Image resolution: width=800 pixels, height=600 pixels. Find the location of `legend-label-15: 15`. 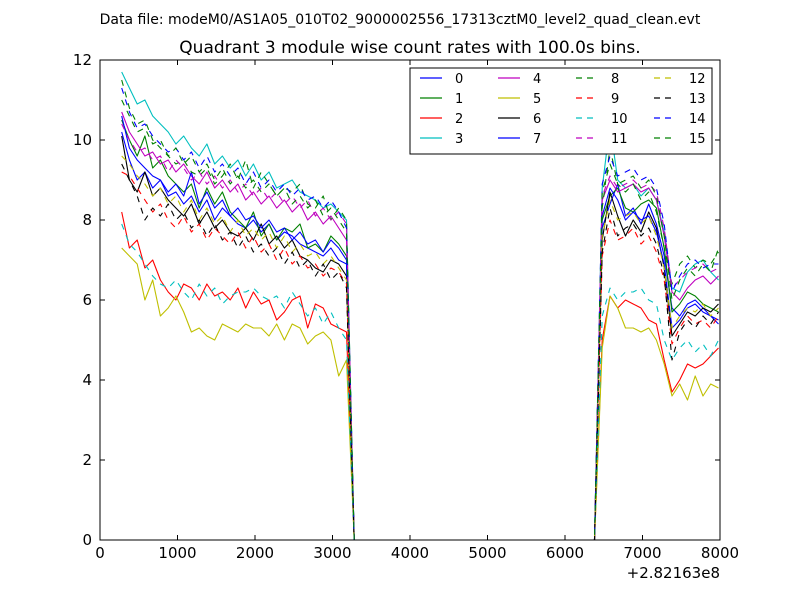

legend-label-15: 15 is located at coordinates (697, 139).